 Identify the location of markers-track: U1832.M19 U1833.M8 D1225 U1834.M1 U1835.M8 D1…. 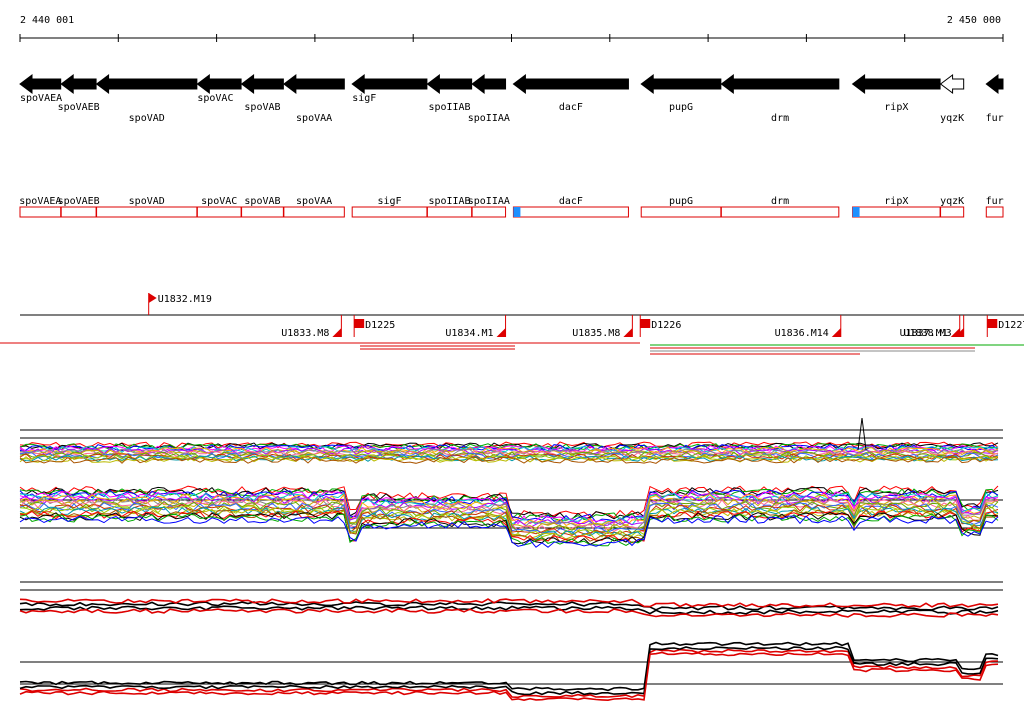
(512, 324).